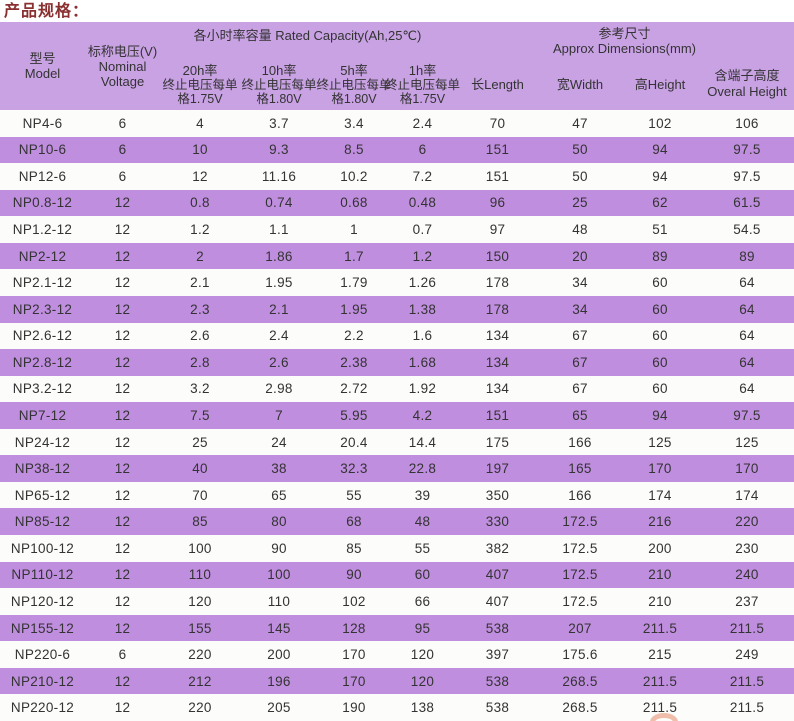  I want to click on value-cell: 34, so click(580, 283).